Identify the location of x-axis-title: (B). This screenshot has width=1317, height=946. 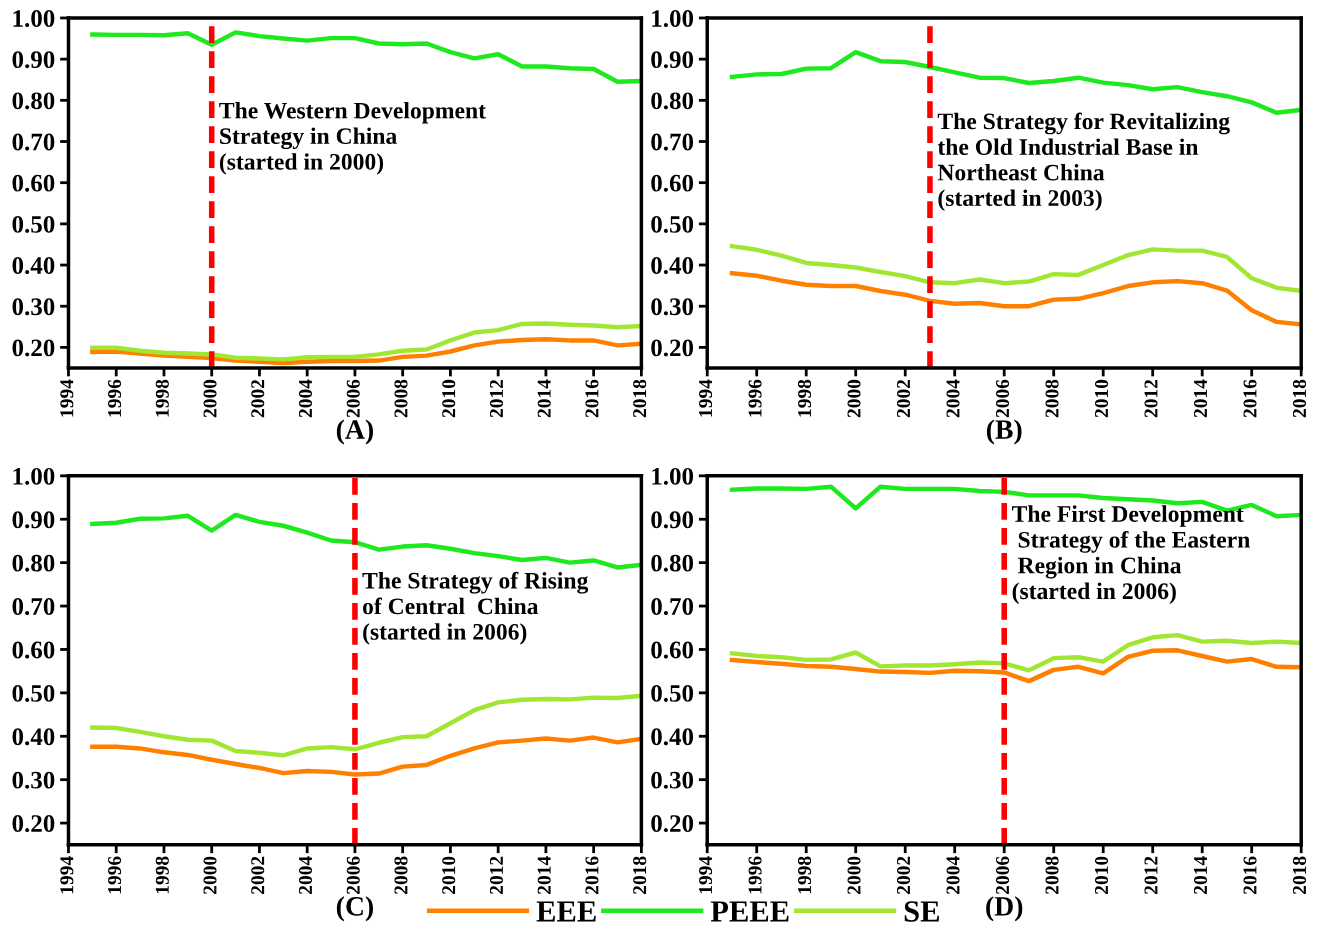
(1004, 432).